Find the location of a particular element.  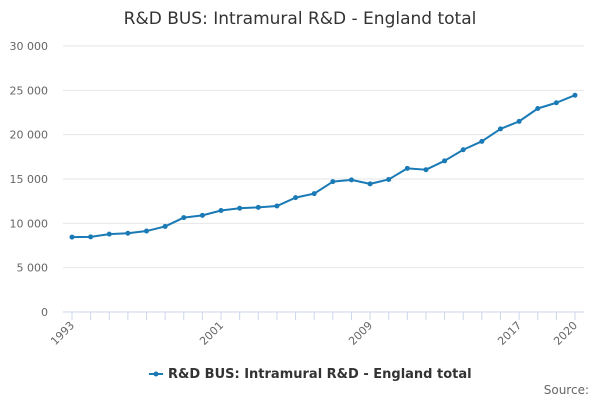

y-tick-label: 30 000 is located at coordinates (29, 46).